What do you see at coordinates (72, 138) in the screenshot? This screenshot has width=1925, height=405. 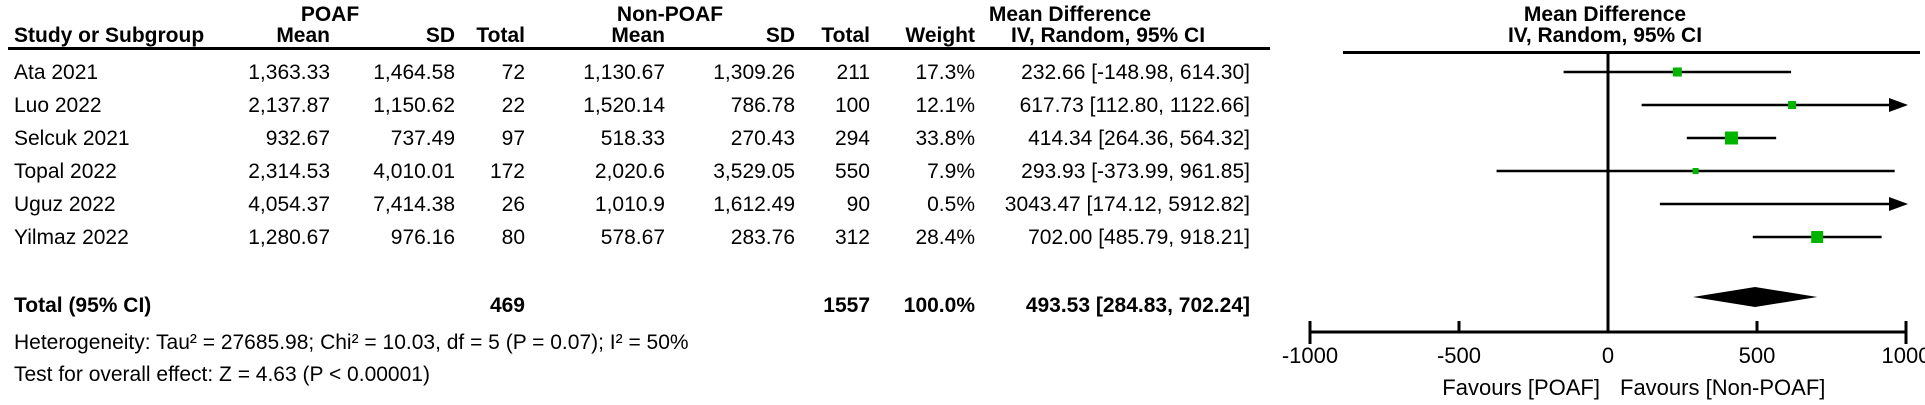 I see `study-label: Selcuk 2021` at bounding box center [72, 138].